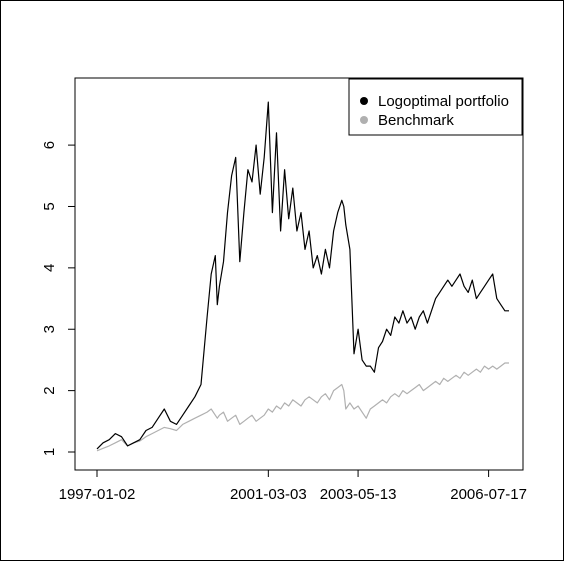  I want to click on y-tick-label: 2, so click(49, 390).